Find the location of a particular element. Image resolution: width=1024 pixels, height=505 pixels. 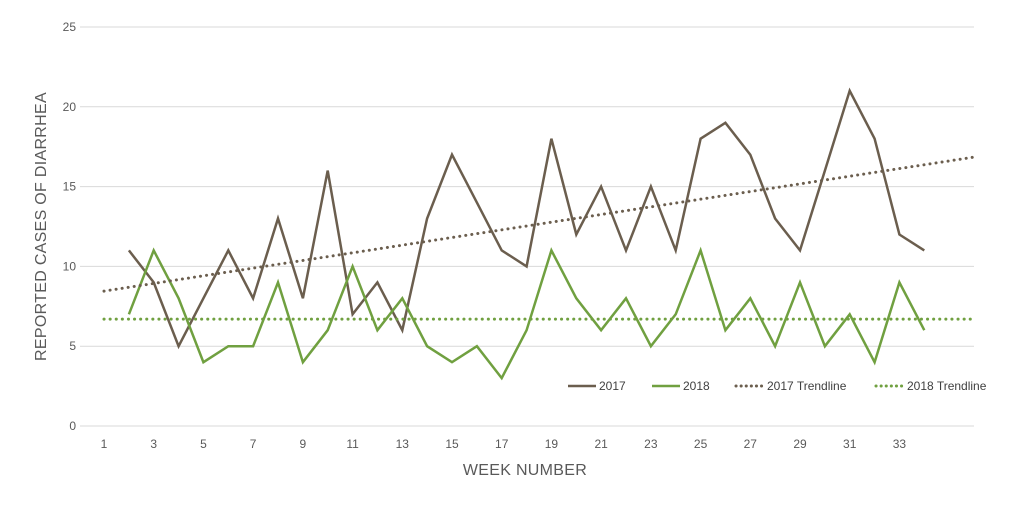

x-tick-label: 13 is located at coordinates (403, 444).